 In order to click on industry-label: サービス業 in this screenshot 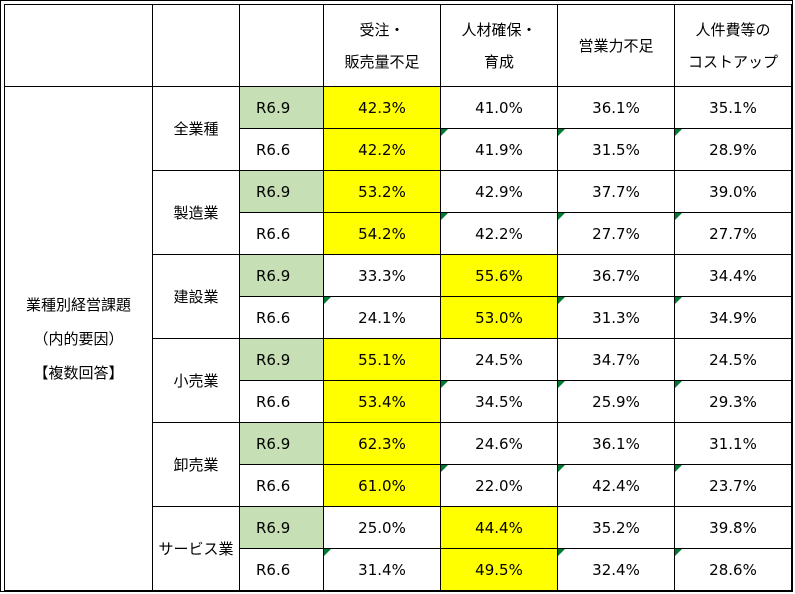, I will do `click(196, 548)`.